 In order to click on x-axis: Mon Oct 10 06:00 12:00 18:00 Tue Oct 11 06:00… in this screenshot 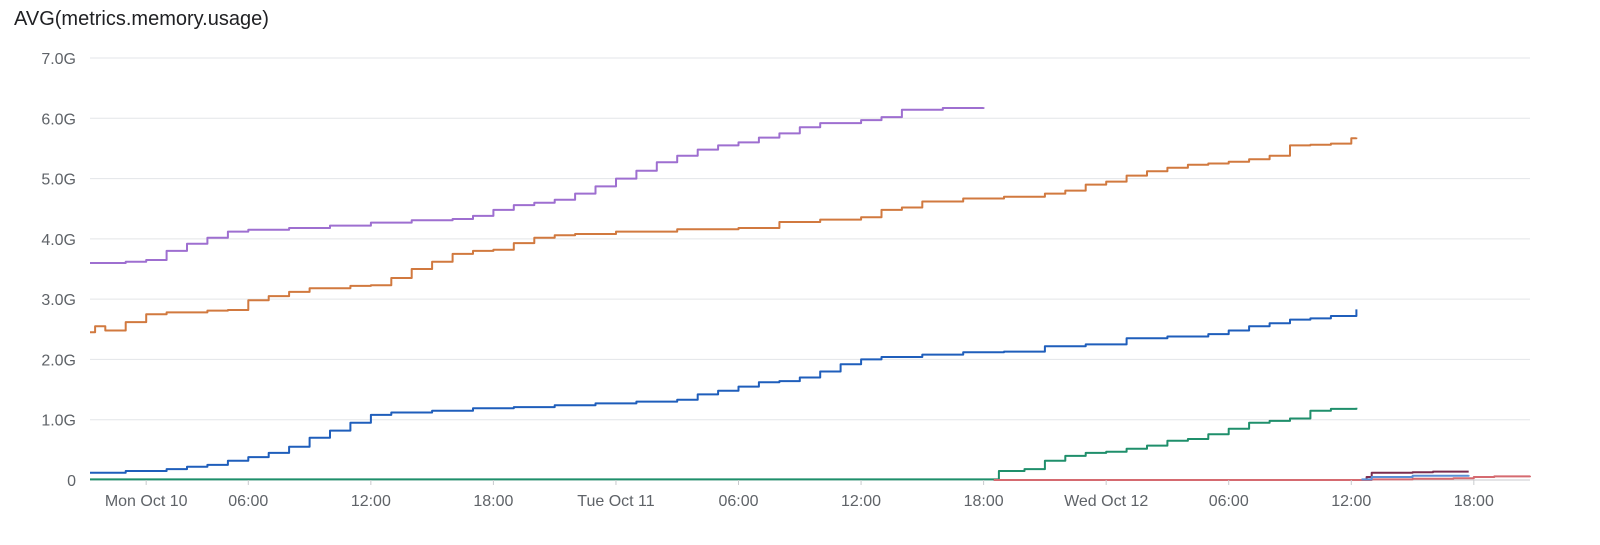, I will do `click(799, 495)`.